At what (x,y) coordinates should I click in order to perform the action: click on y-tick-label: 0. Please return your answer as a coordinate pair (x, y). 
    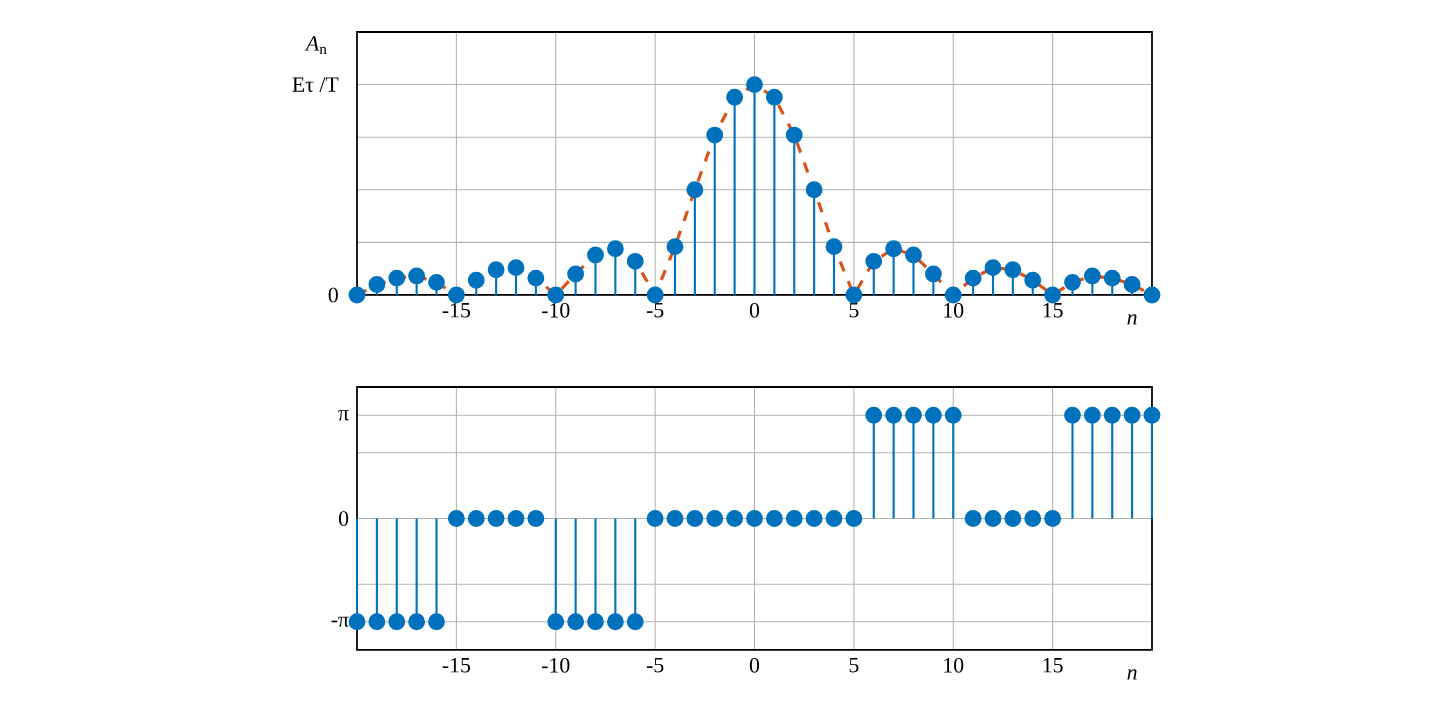
    Looking at the image, I should click on (343, 518).